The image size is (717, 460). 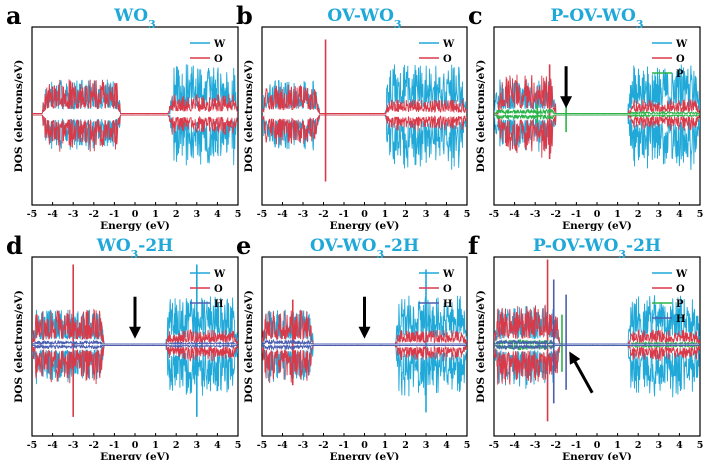 I want to click on panel-title: P-OV-WO3, so click(x=596, y=18).